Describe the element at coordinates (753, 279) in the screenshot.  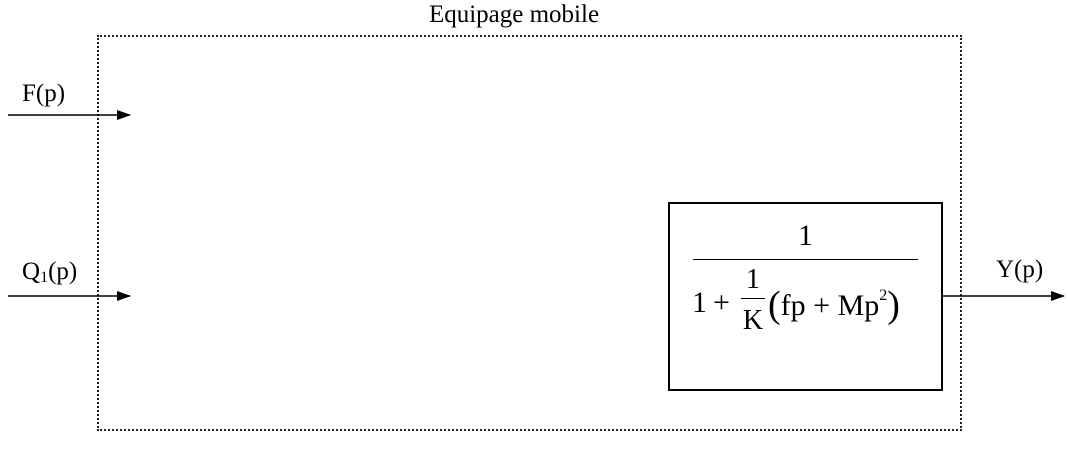
I see `gain-numerator: 1` at that location.